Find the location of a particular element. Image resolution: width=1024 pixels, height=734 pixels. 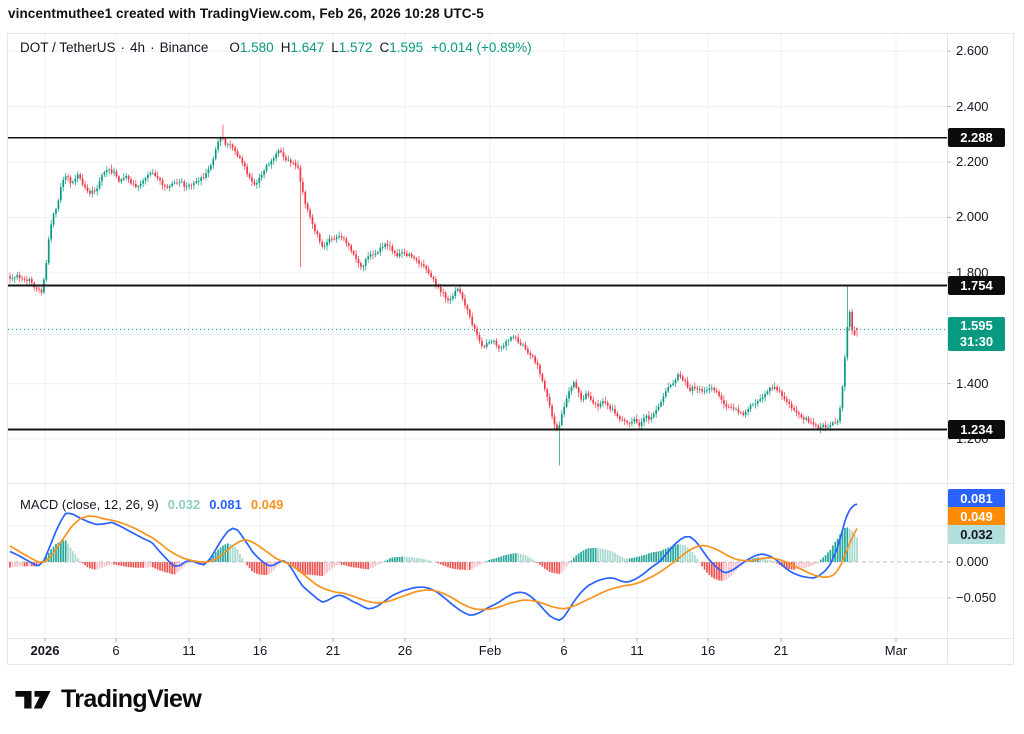

tradingview-logo-text: TradingView is located at coordinates (131, 698).